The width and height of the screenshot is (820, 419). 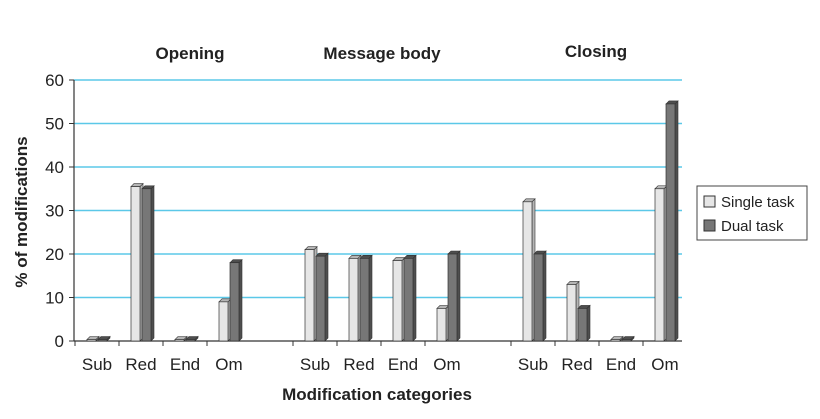 I want to click on bar-dual-task-closing-red, so click(x=584, y=323).